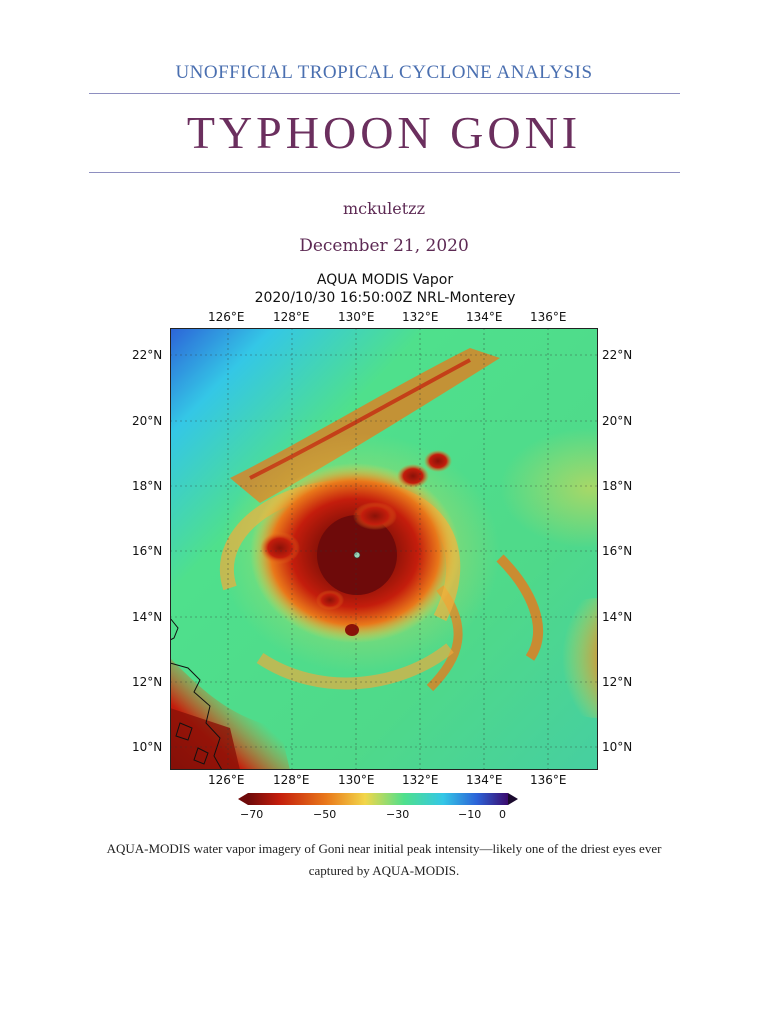 This screenshot has width=768, height=1024. Describe the element at coordinates (617, 421) in the screenshot. I see `lat-tick-right-20: 20°N` at that location.